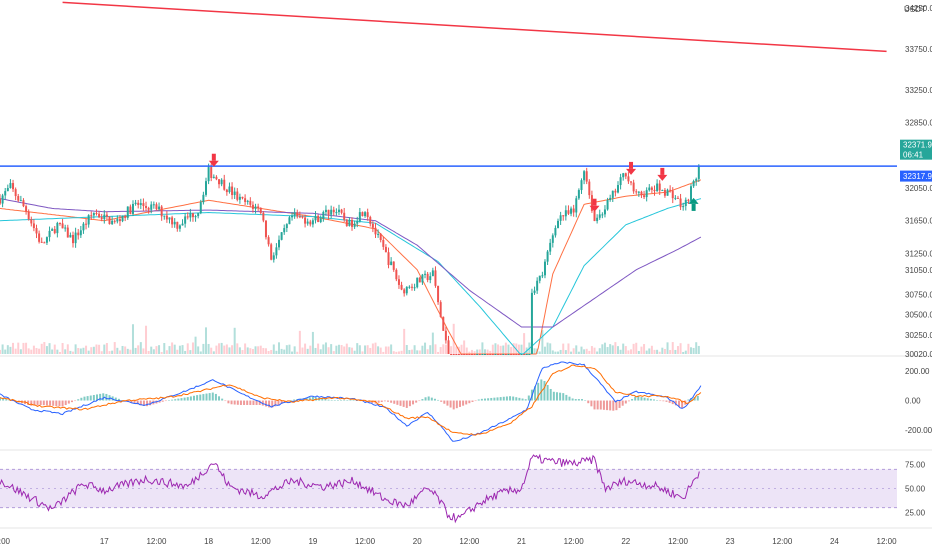 The width and height of the screenshot is (932, 550). Describe the element at coordinates (918, 49) in the screenshot. I see `y-axis-tick-label: 33750.00` at that location.